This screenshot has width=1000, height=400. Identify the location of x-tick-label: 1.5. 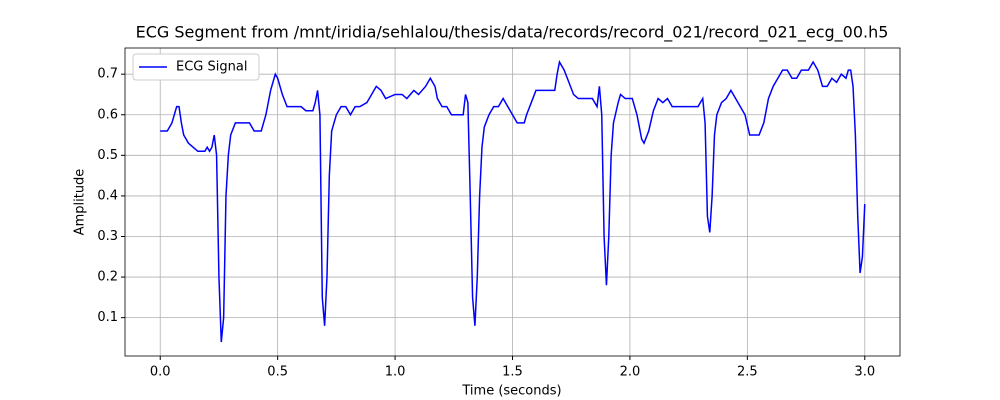
(512, 372).